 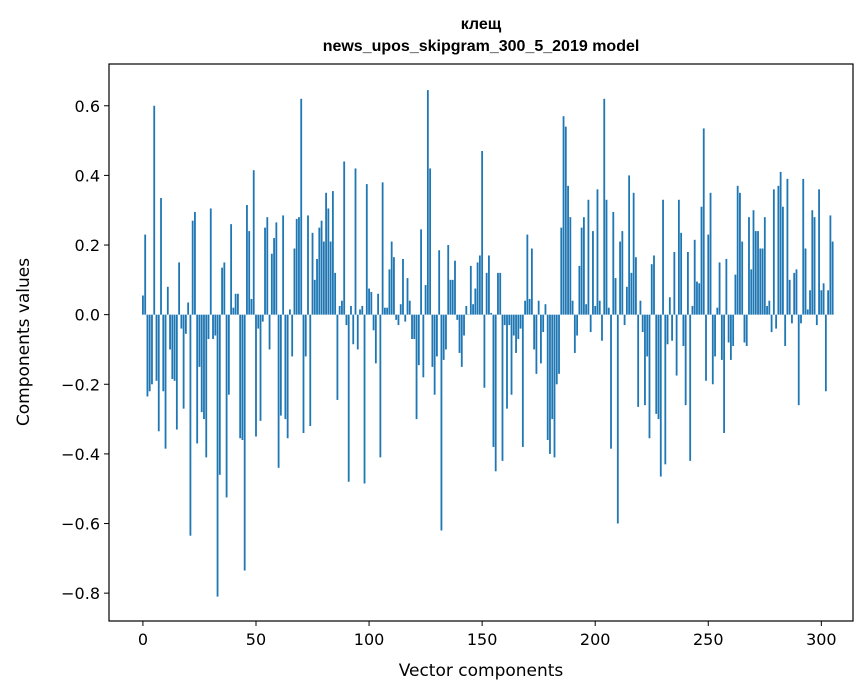 I want to click on y-tick-label: 0.4, so click(x=87, y=175).